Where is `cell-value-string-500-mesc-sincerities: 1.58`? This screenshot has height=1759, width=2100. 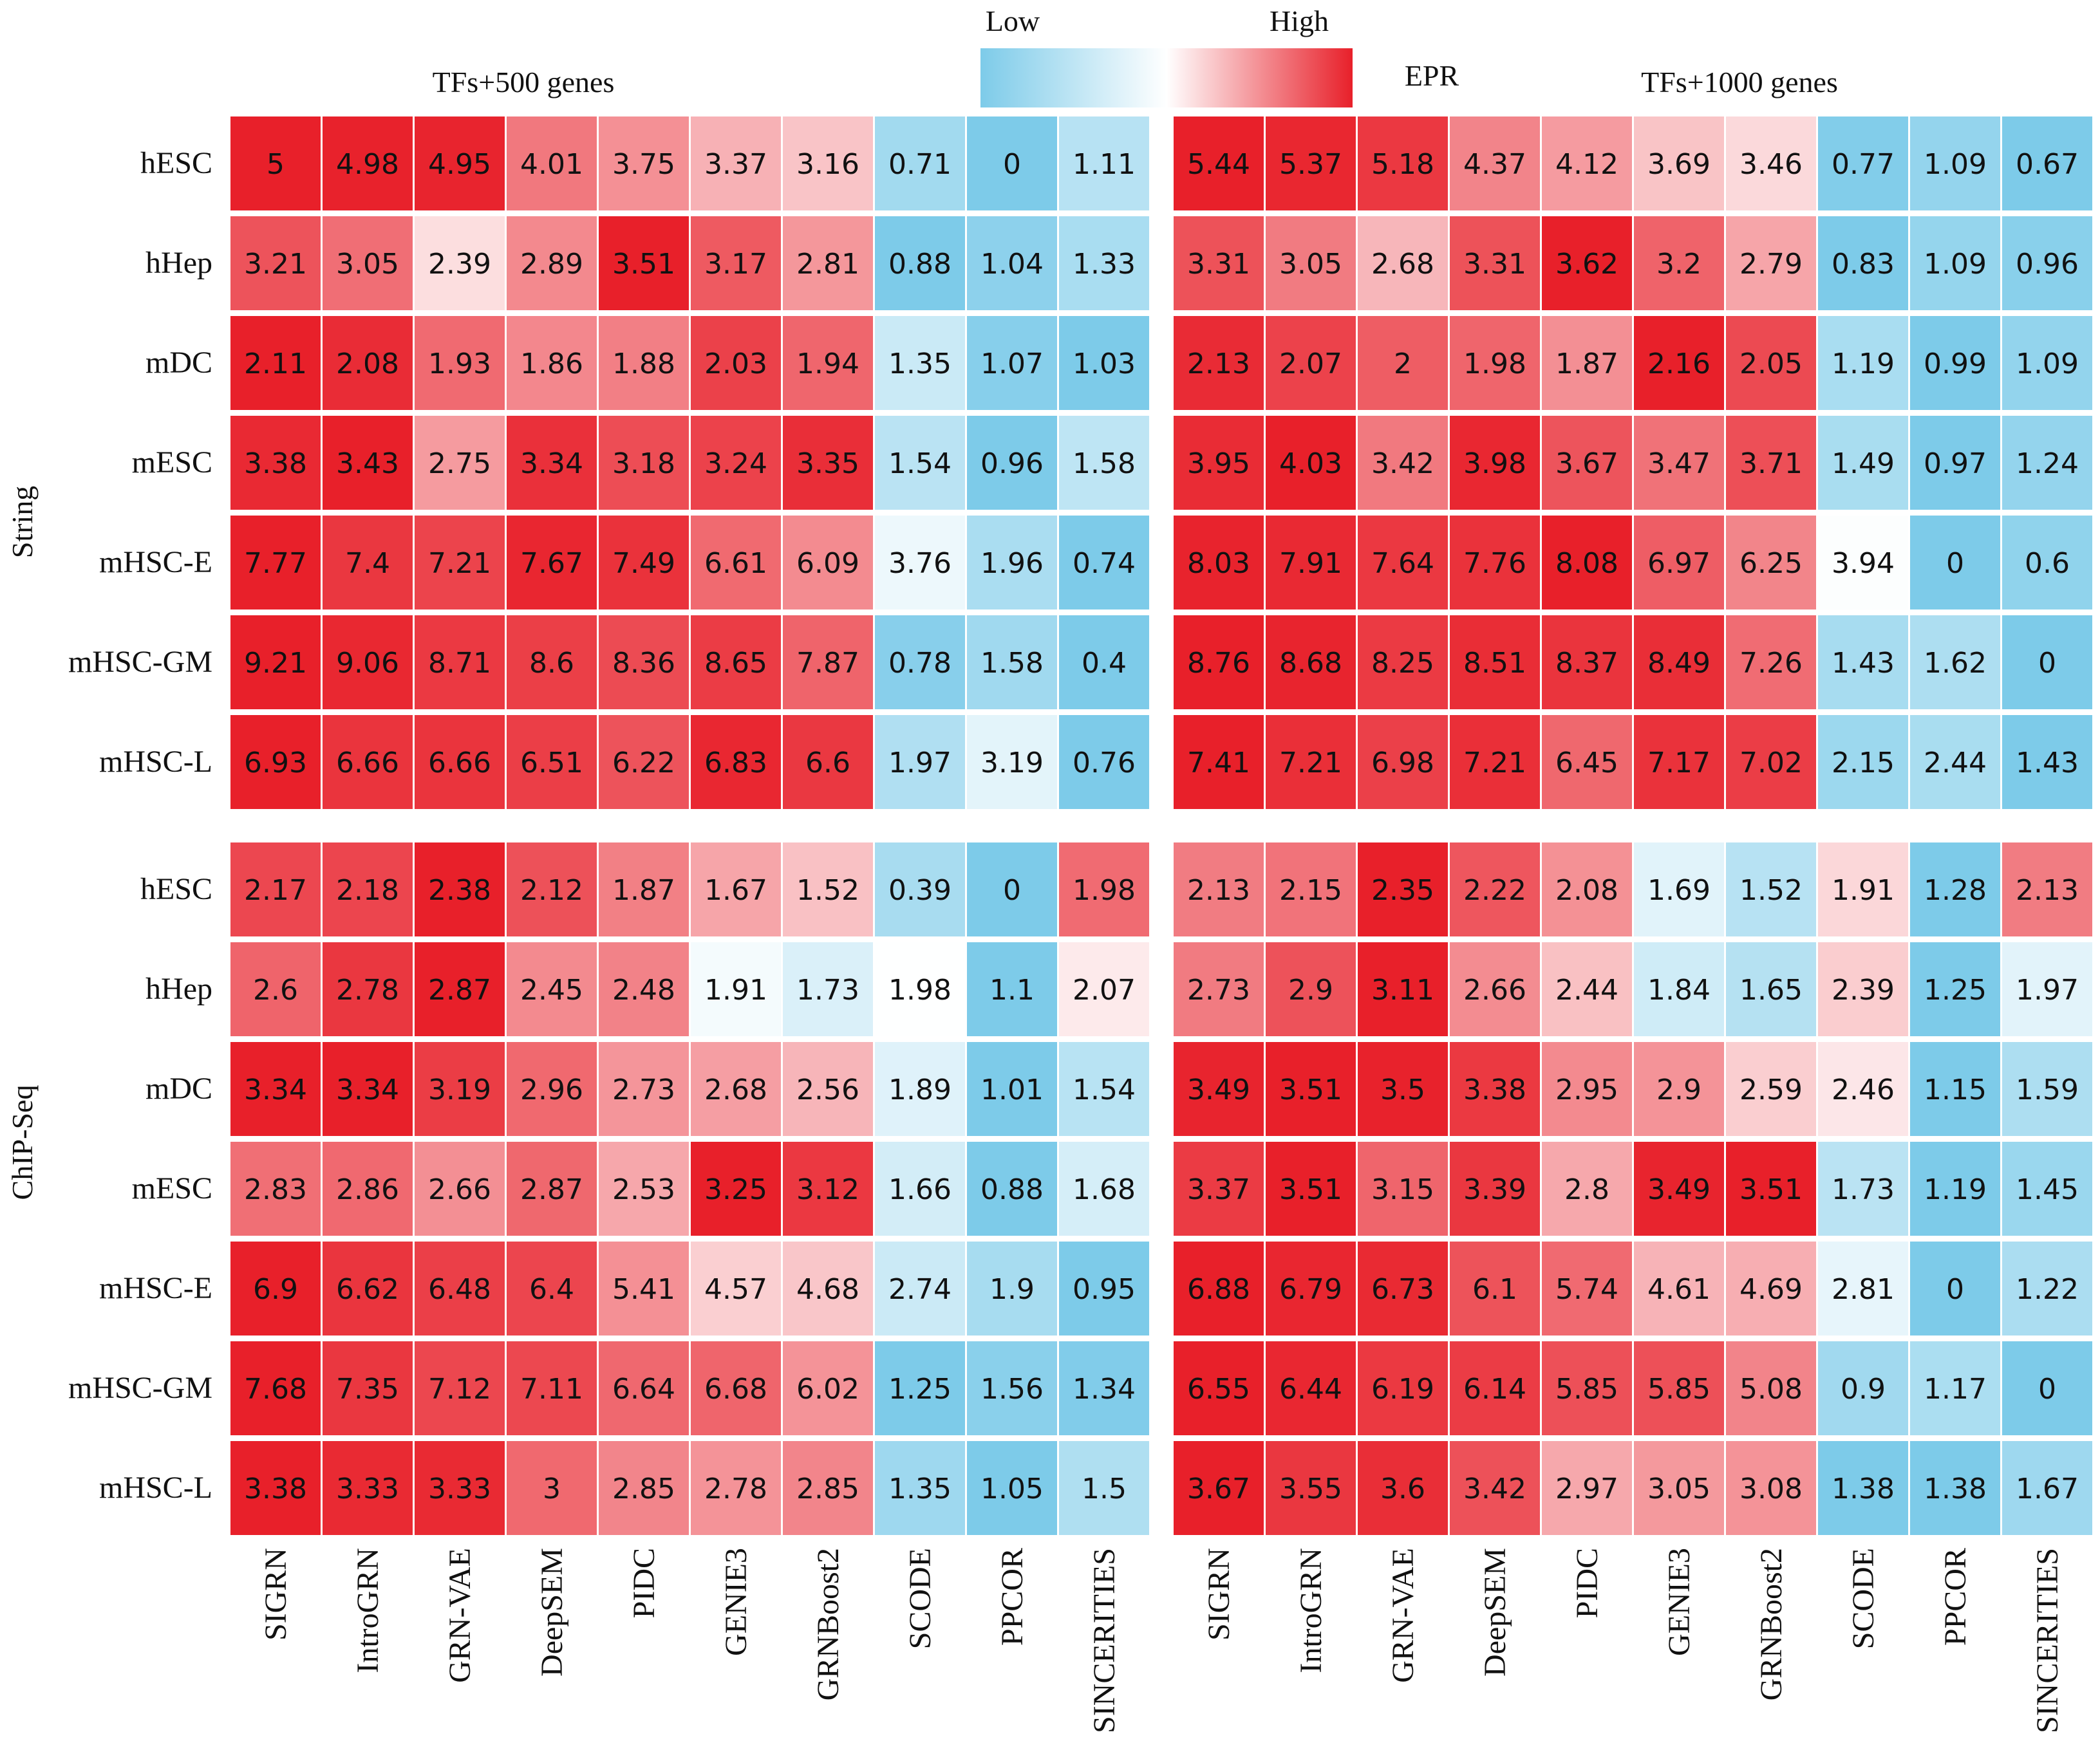 cell-value-string-500-mesc-sincerities: 1.58 is located at coordinates (1104, 463).